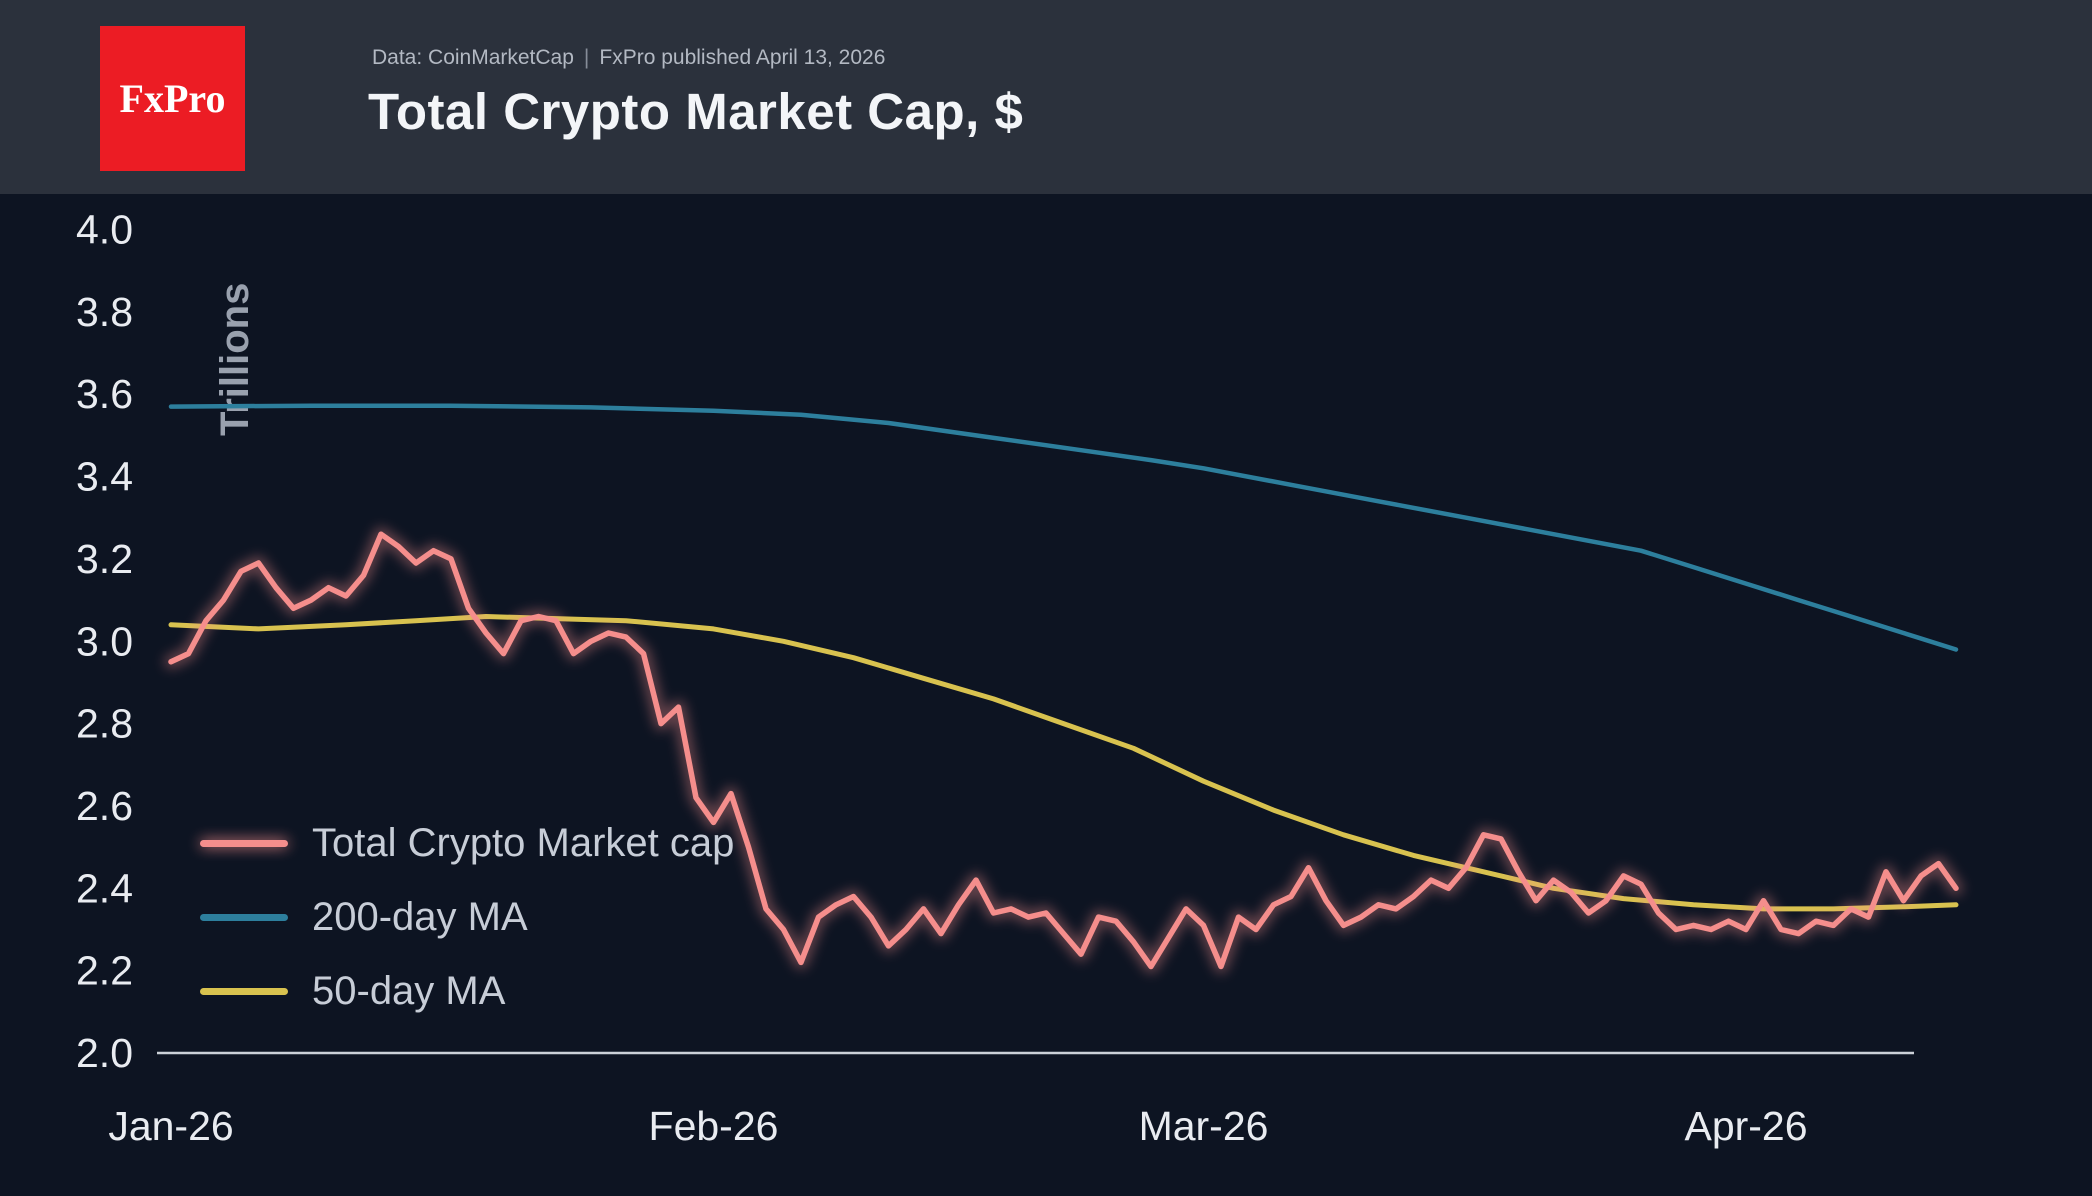 The image size is (2092, 1196). What do you see at coordinates (1745, 1126) in the screenshot?
I see `x-tick-label: Apr-26` at bounding box center [1745, 1126].